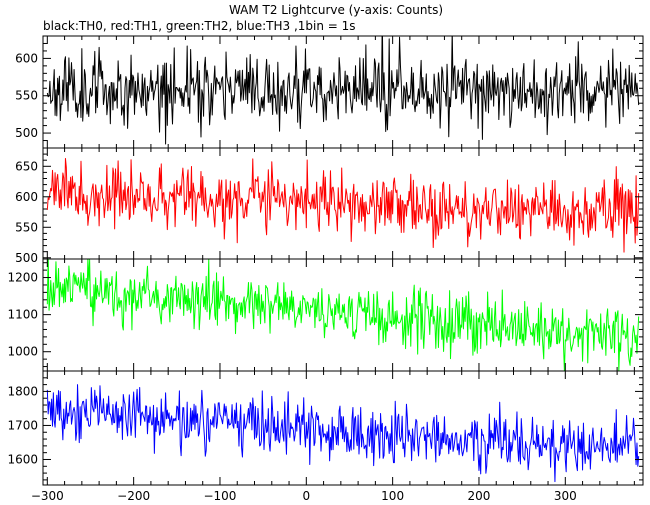 The image size is (650, 505). Describe the element at coordinates (22, 459) in the screenshot. I see `y-tick-label: 1600` at that location.